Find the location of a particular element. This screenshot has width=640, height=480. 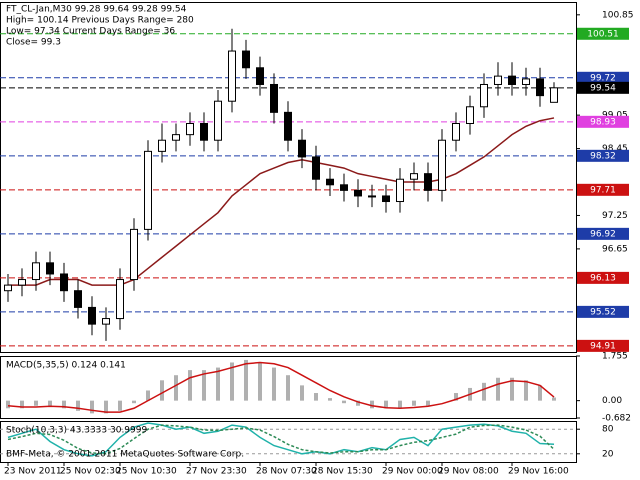

info-line: High= 100.14 Previous Days Range= 280 is located at coordinates (100, 21).